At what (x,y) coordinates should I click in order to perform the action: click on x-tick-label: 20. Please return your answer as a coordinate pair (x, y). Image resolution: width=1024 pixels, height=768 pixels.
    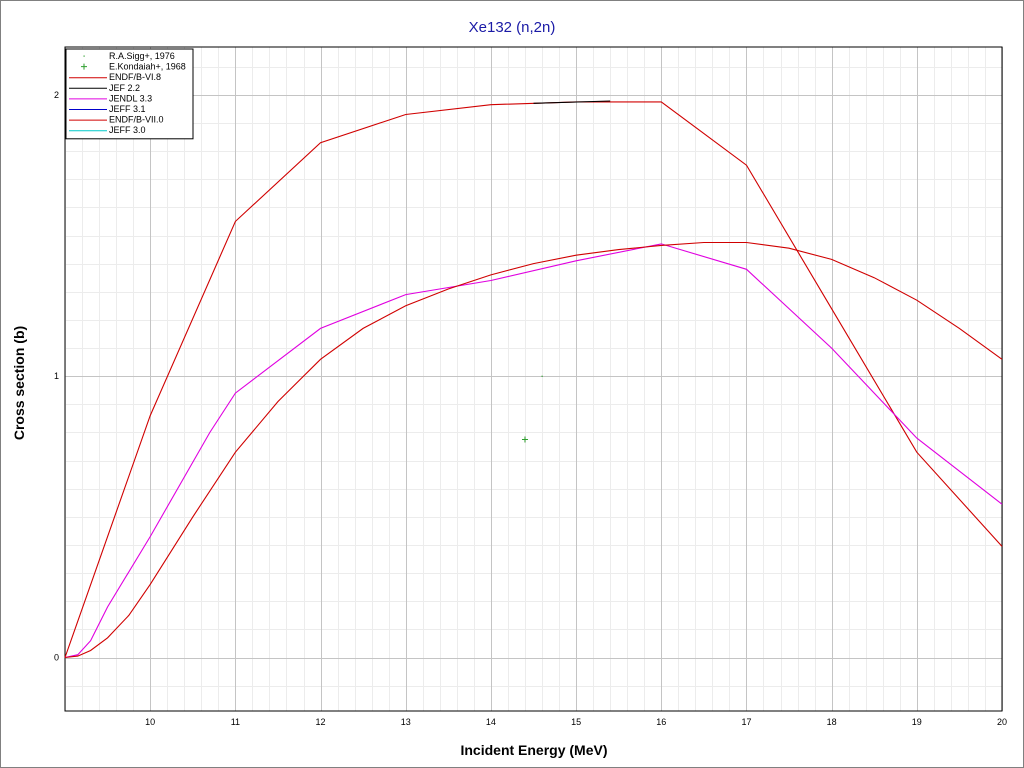
    Looking at the image, I should click on (1002, 722).